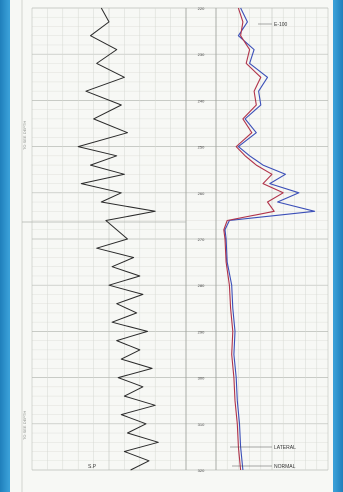 The height and width of the screenshot is (492, 343). What do you see at coordinates (92, 467) in the screenshot?
I see `annotation-sp: S.P` at bounding box center [92, 467].